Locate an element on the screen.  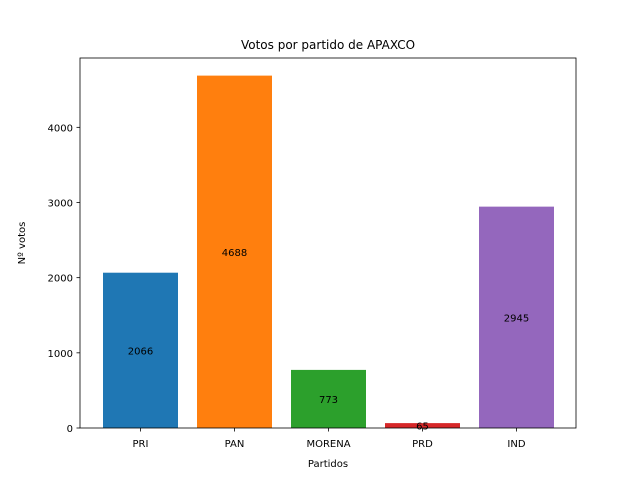
x-tick-label-pri: PRI is located at coordinates (141, 444).